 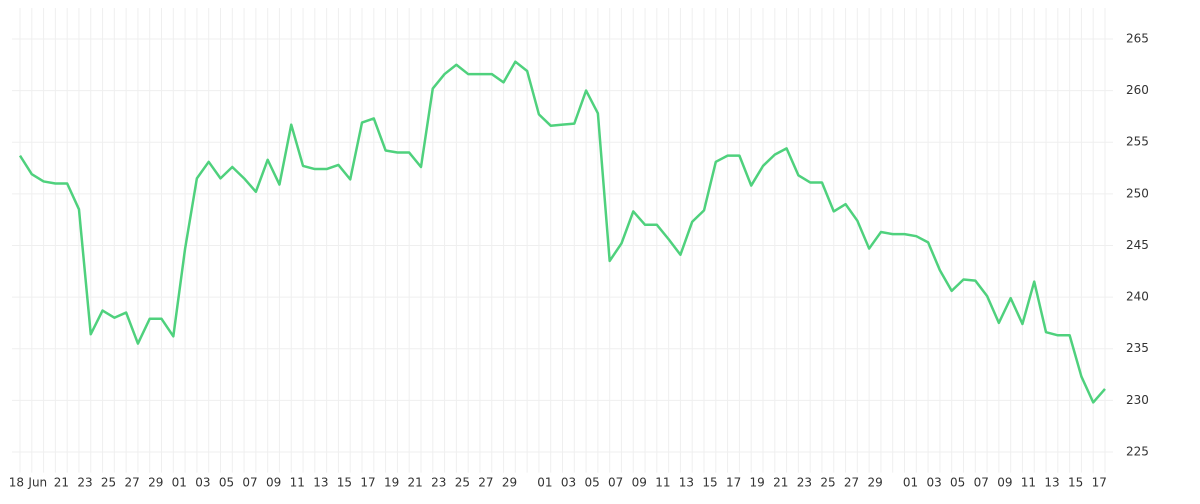 I want to click on y-tick-label: 235, so click(x=1137, y=348).